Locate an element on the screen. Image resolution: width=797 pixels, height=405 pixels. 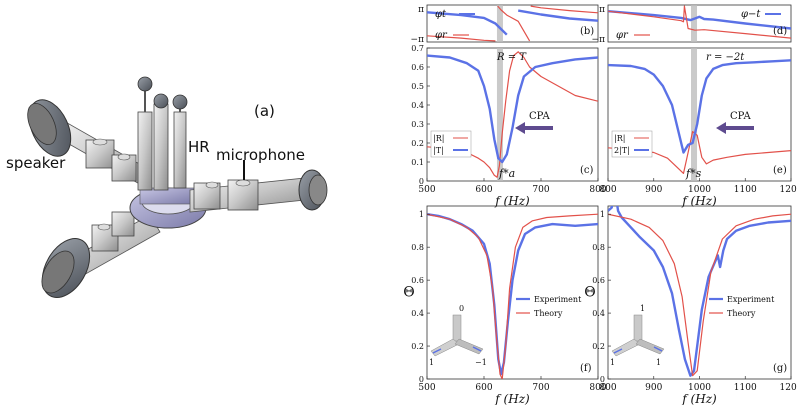
y-tick-label: 0.3 is located at coordinates (417, 124).